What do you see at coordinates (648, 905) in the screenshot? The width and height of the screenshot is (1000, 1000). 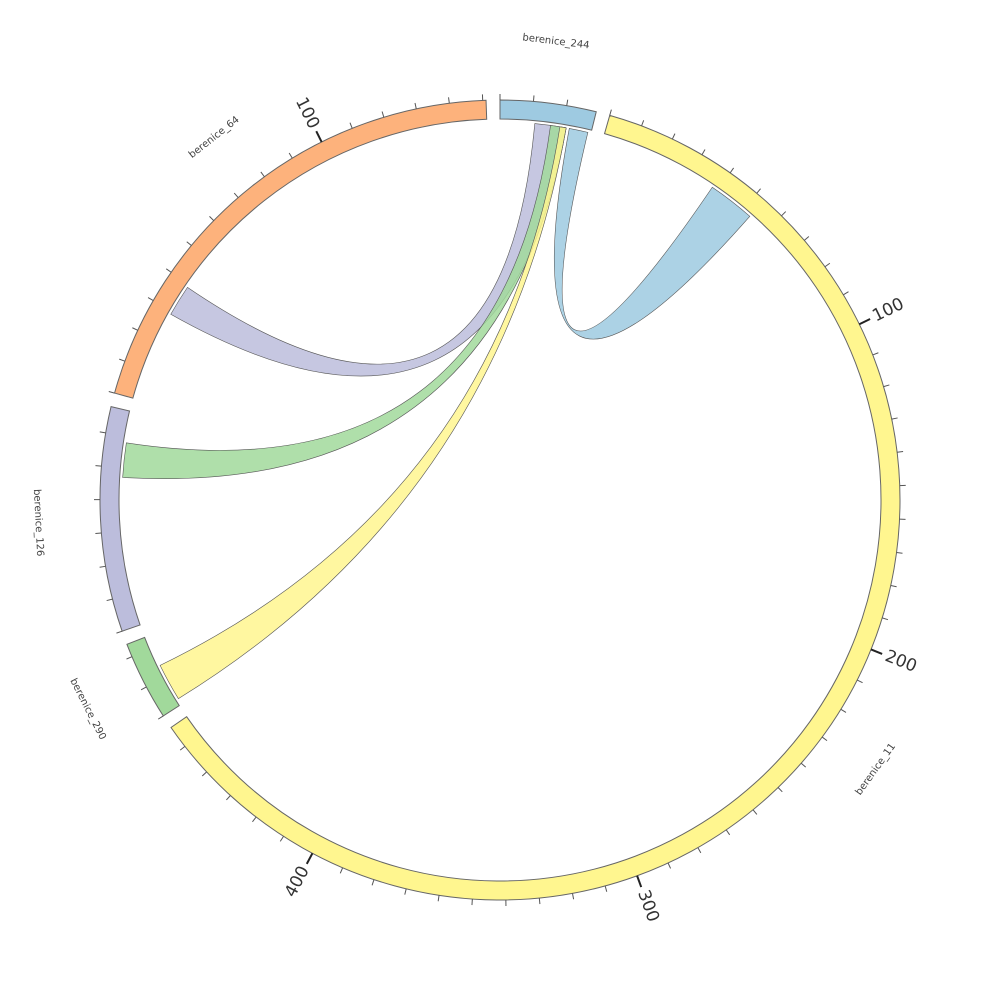 I see `tick-label: 300` at bounding box center [648, 905].